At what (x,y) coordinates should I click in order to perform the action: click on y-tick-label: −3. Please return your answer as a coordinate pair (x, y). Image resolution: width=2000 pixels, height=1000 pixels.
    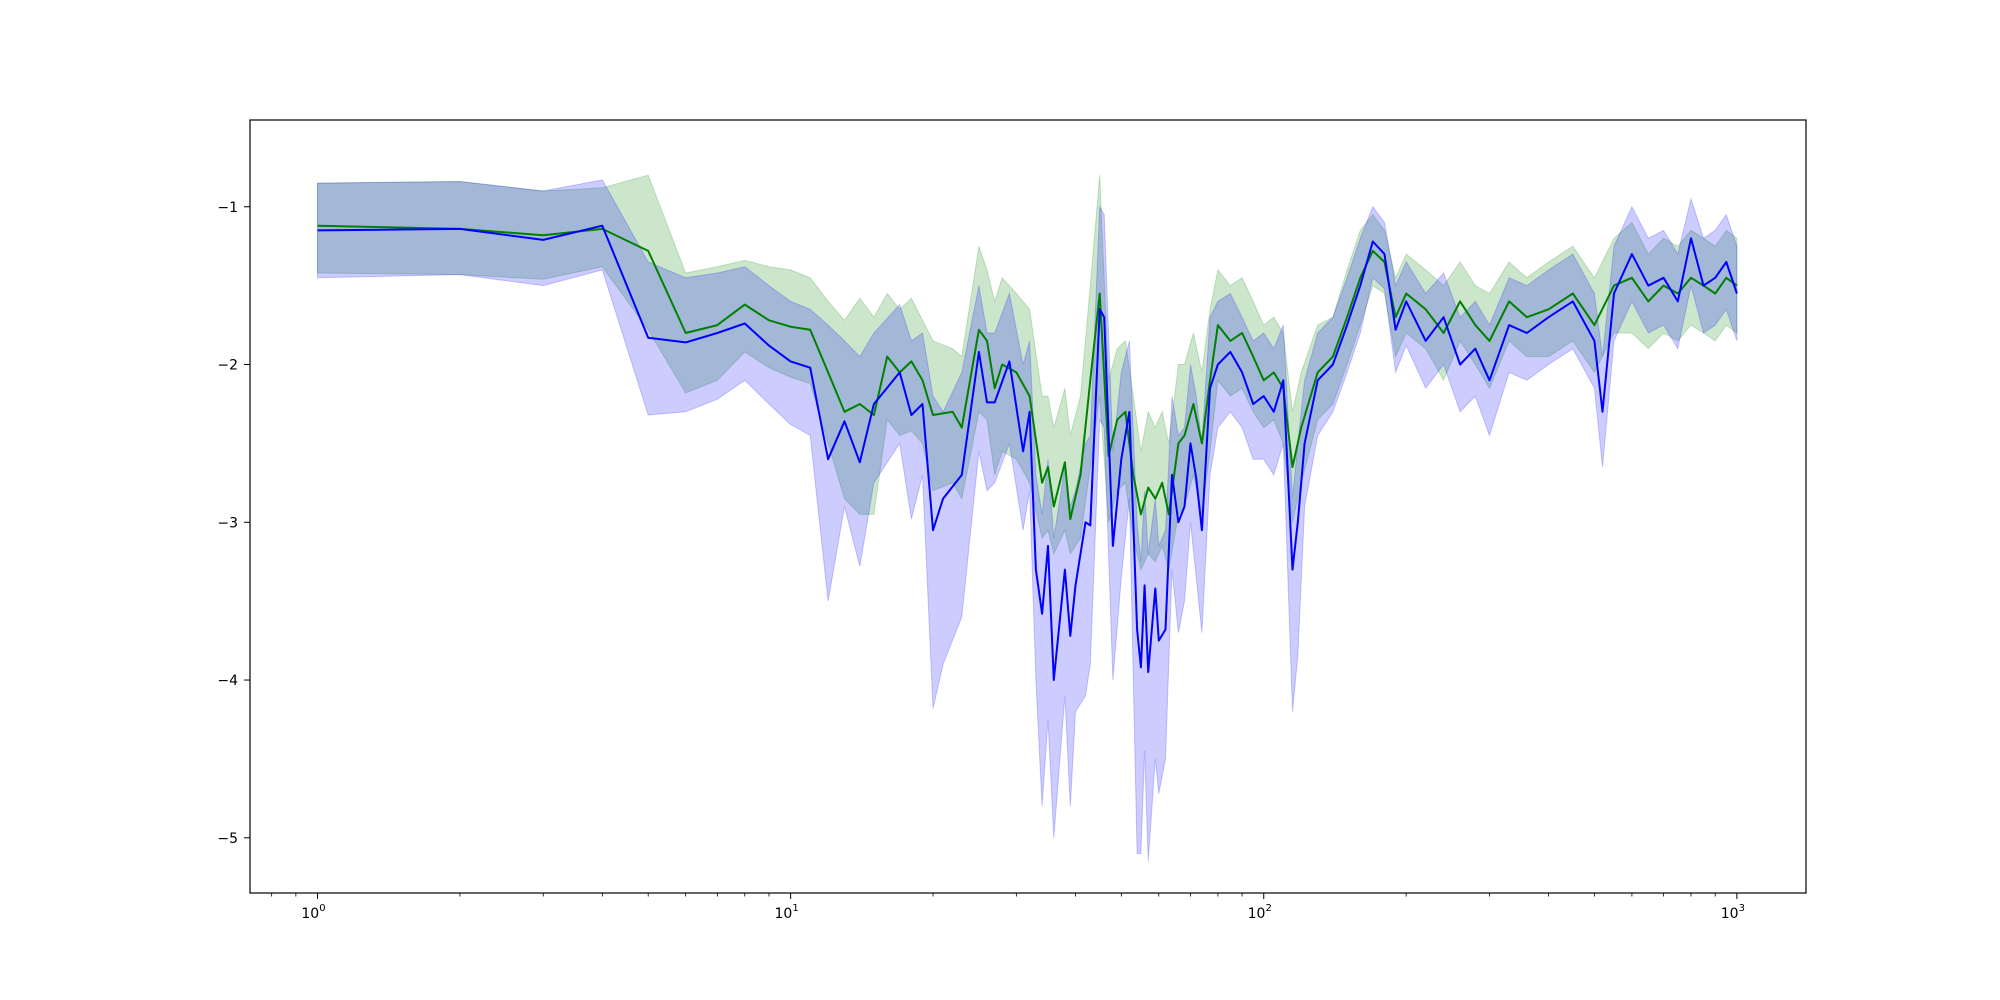
    Looking at the image, I should click on (227, 523).